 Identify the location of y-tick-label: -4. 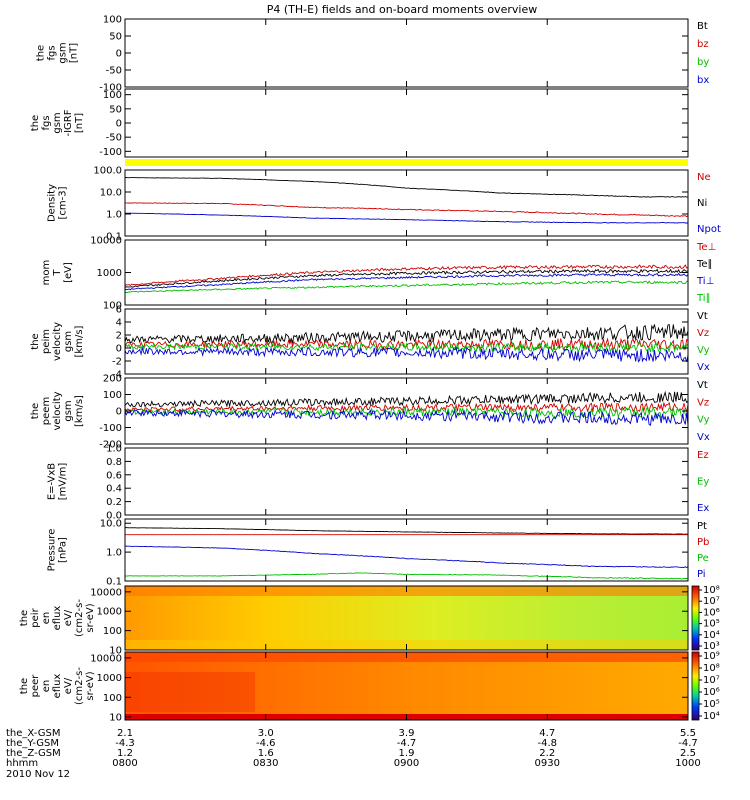
(117, 375).